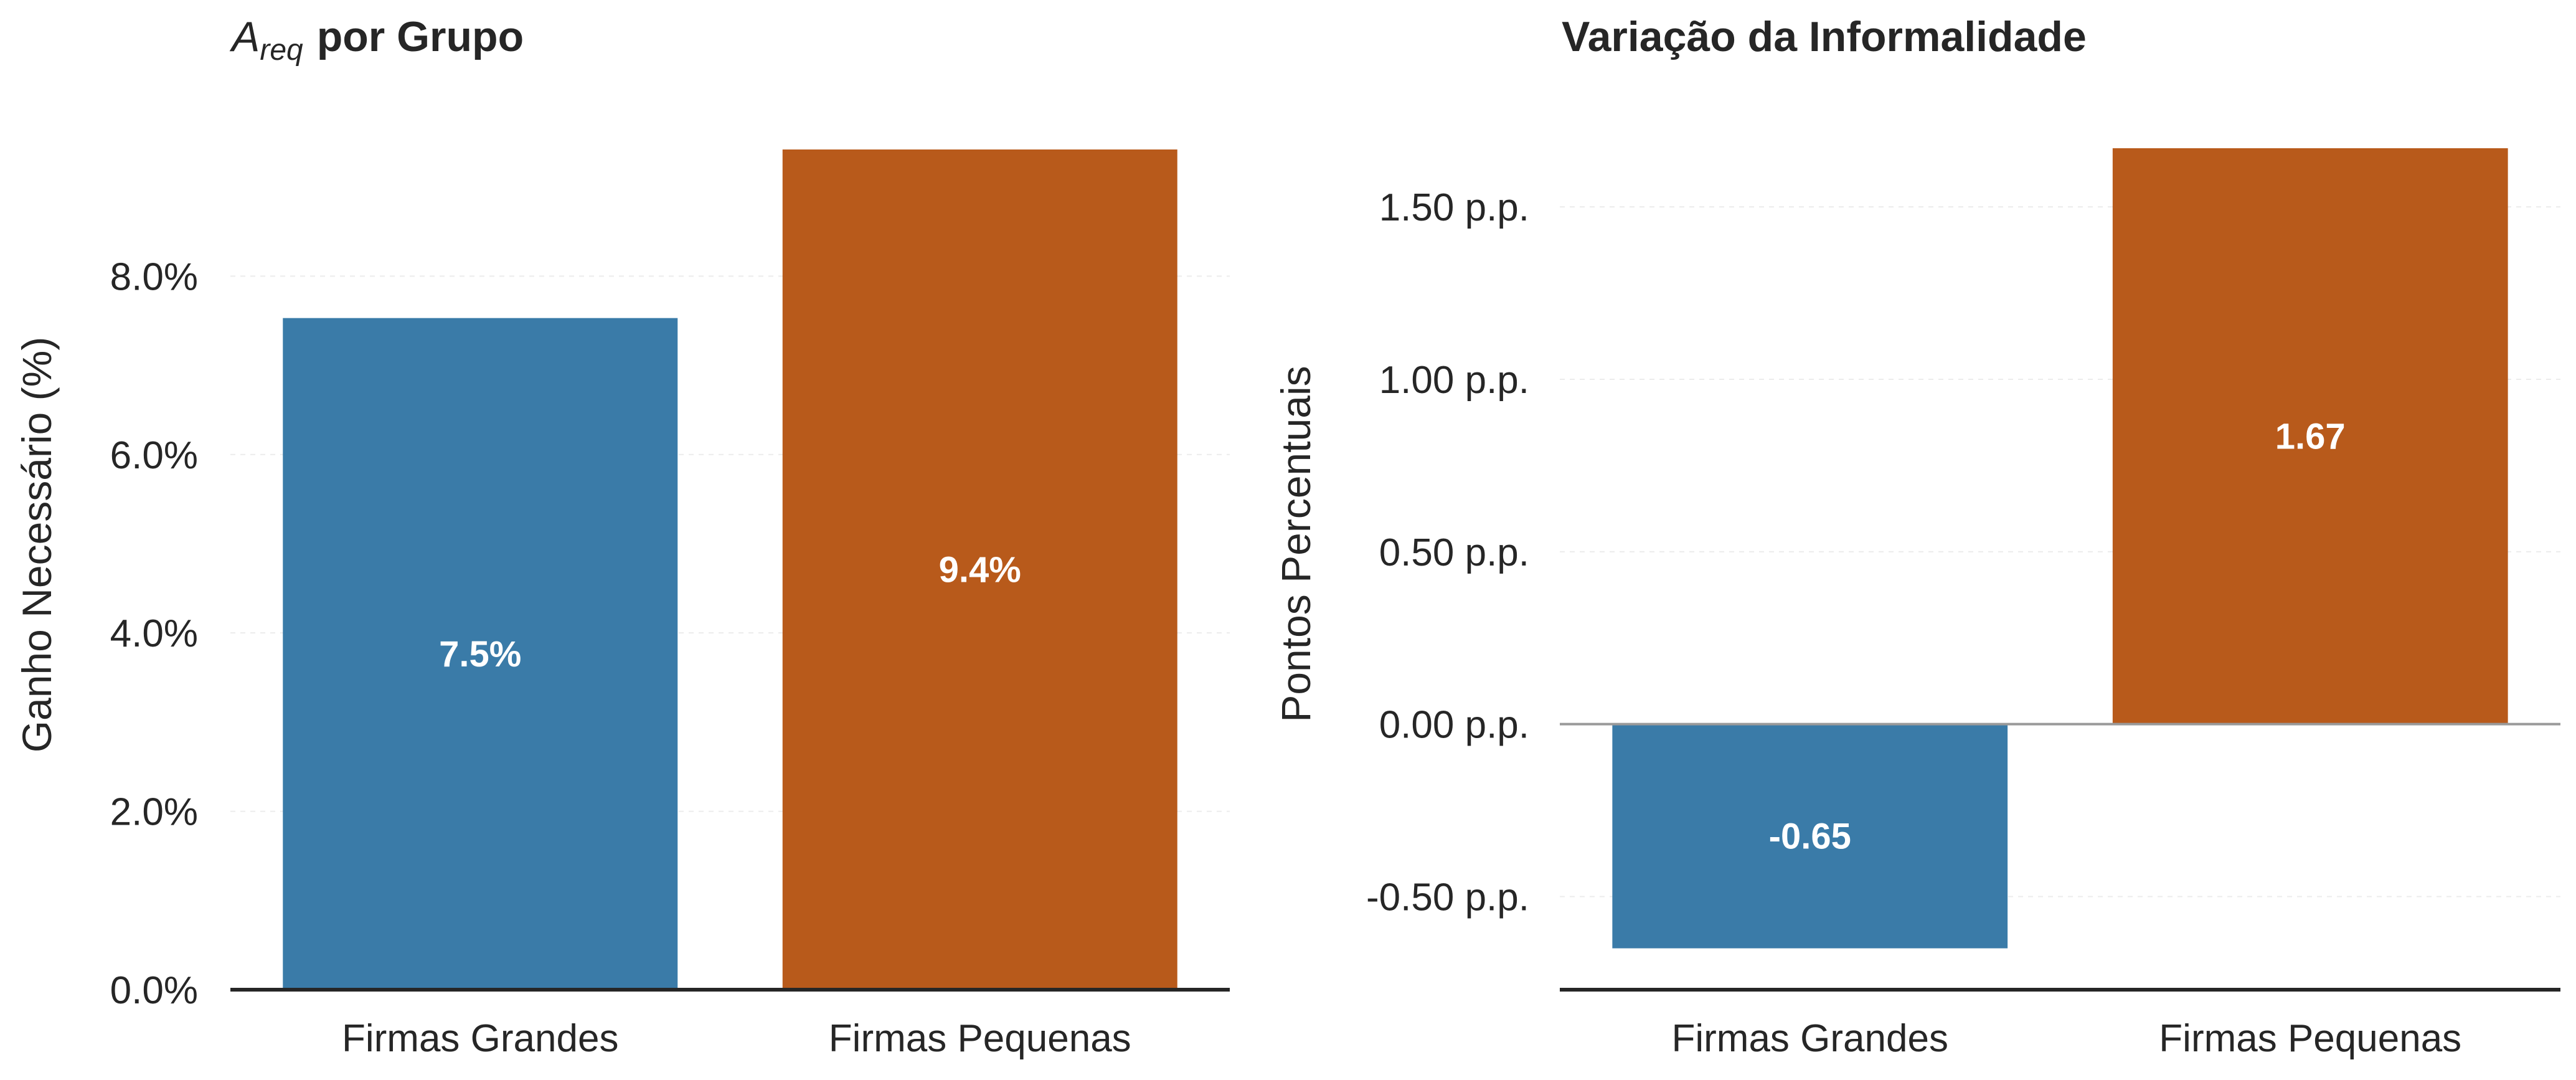  I want to click on y-tick-label: 0.00 p.p., so click(1454, 725).